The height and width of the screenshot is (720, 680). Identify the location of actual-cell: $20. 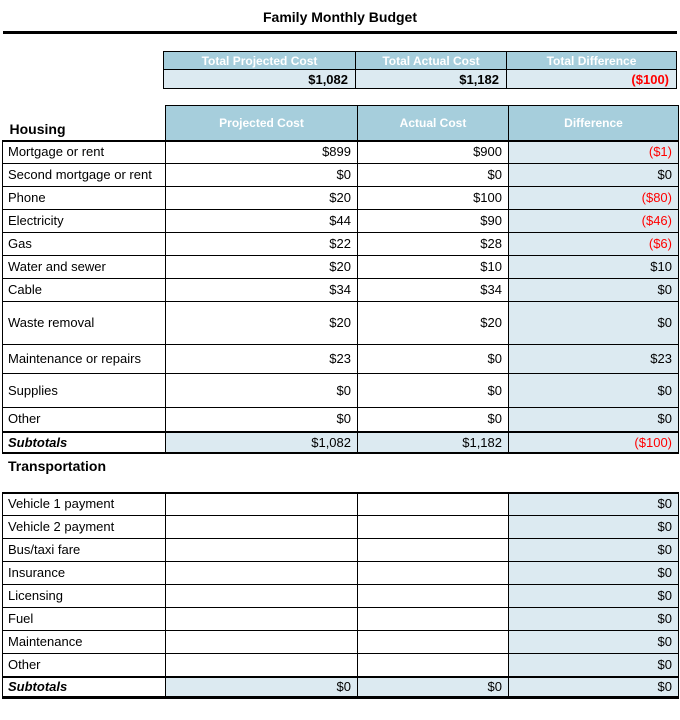
(433, 323).